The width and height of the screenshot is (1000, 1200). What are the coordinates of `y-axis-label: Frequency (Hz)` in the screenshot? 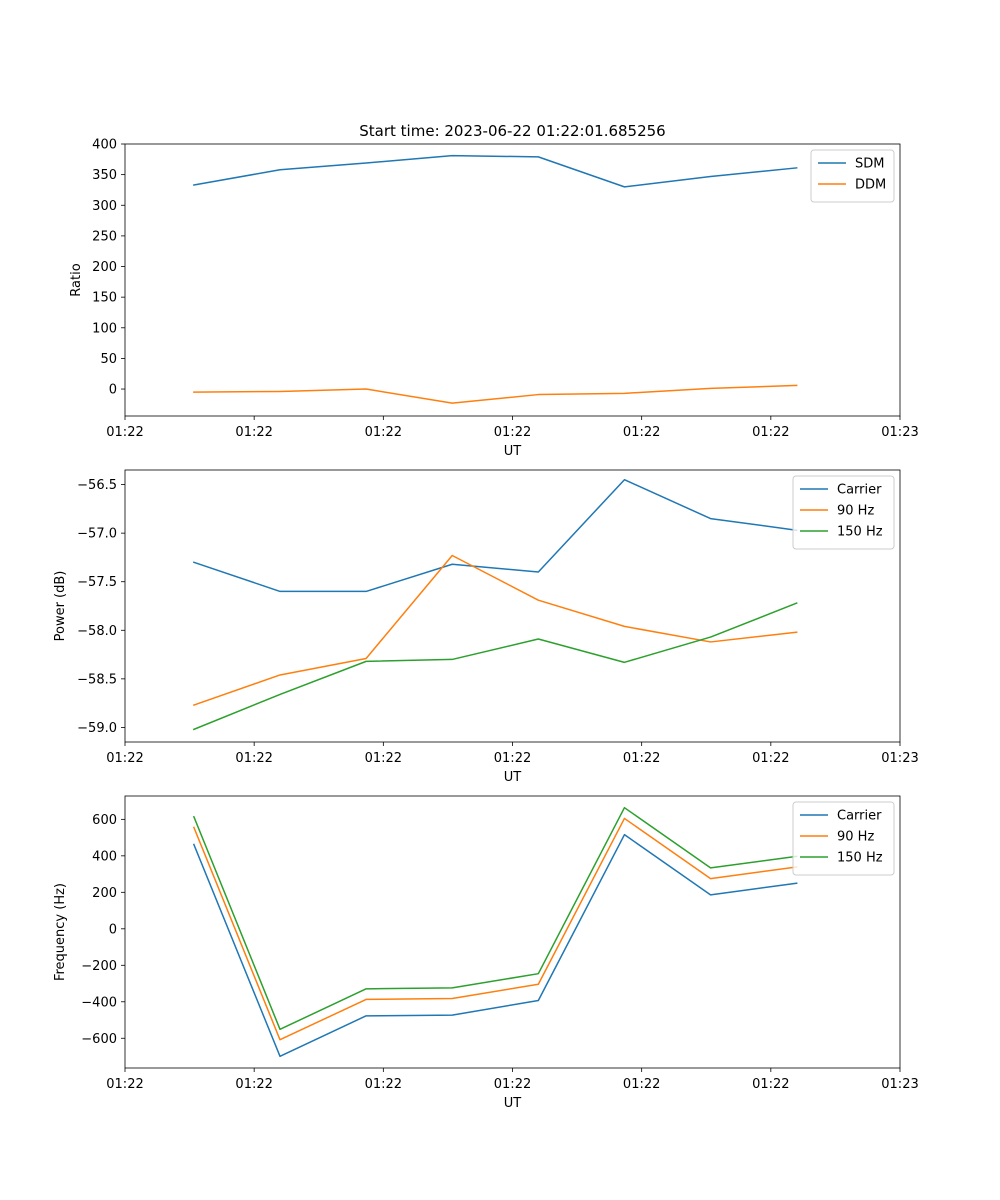 It's located at (60, 932).